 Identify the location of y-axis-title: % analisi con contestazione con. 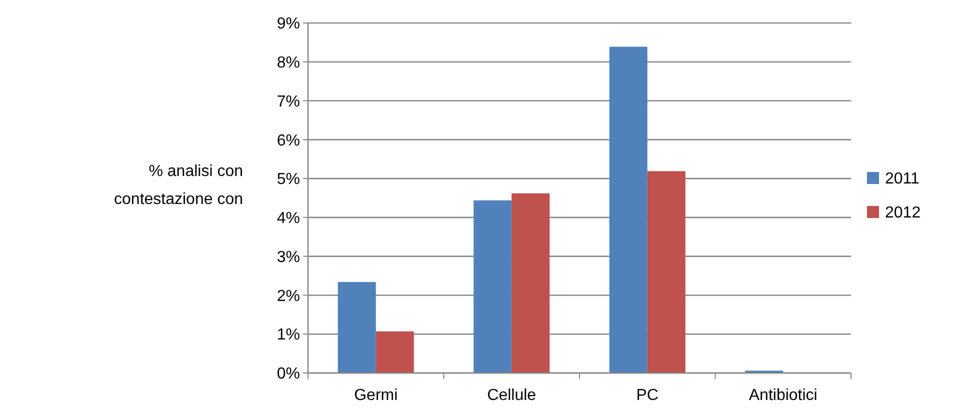
(178, 185).